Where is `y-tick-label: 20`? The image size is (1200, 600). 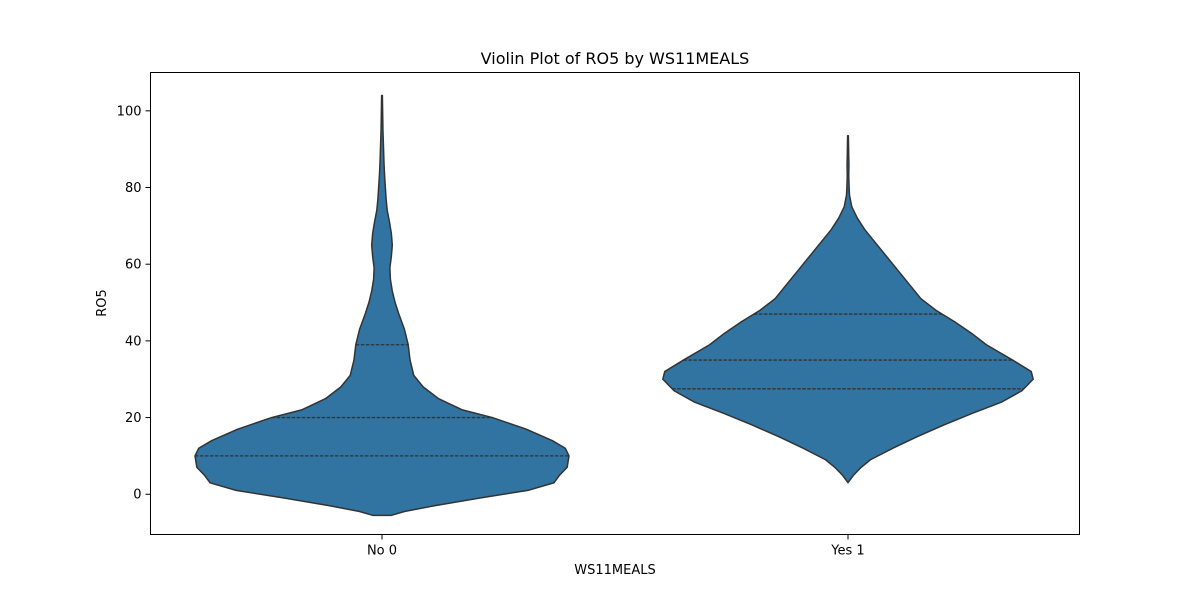 y-tick-label: 20 is located at coordinates (133, 418).